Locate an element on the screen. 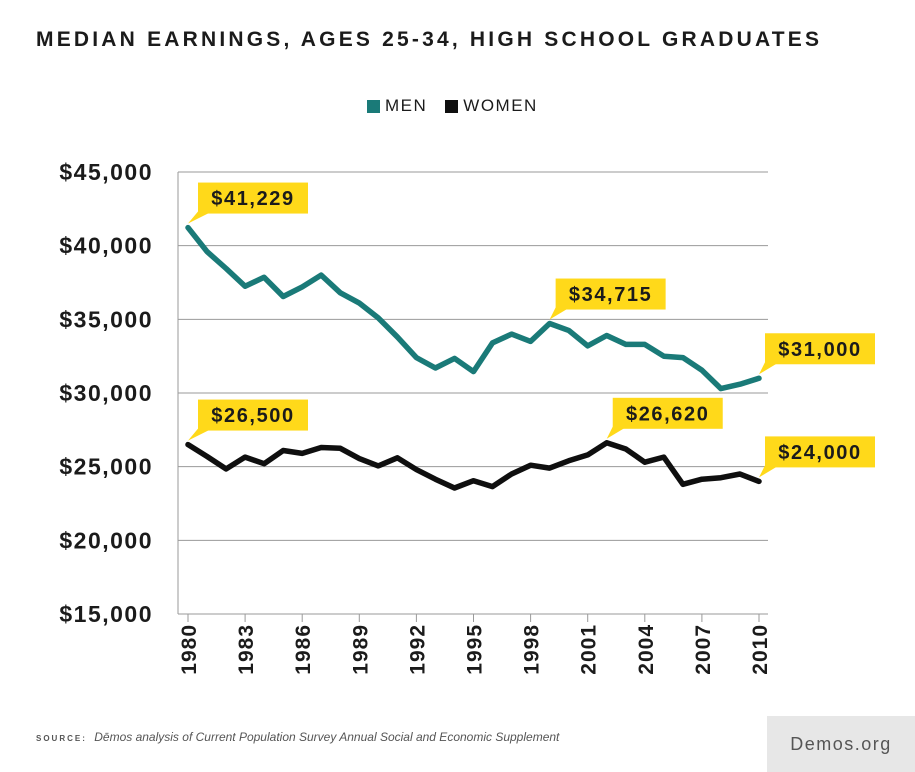 This screenshot has width=915, height=772. legend-item-men: MEN is located at coordinates (397, 106).